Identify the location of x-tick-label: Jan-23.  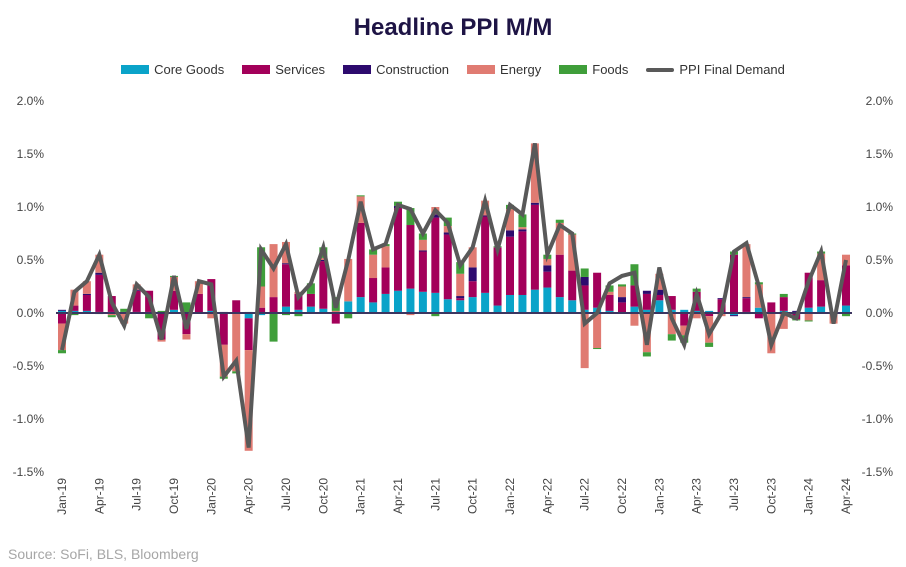
(659, 496).